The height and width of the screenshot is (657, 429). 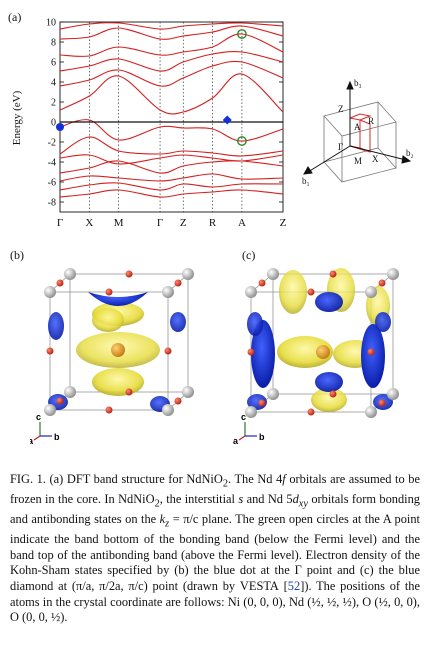 What do you see at coordinates (60, 127) in the screenshot?
I see `blue-dot-marker` at bounding box center [60, 127].